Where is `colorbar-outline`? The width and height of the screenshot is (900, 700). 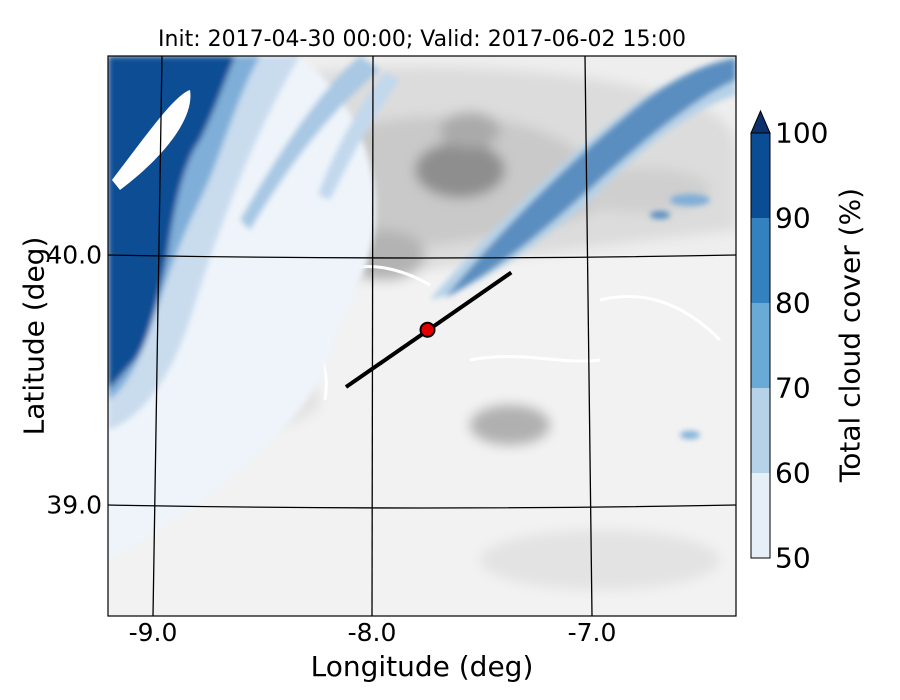
colorbar-outline is located at coordinates (760, 345).